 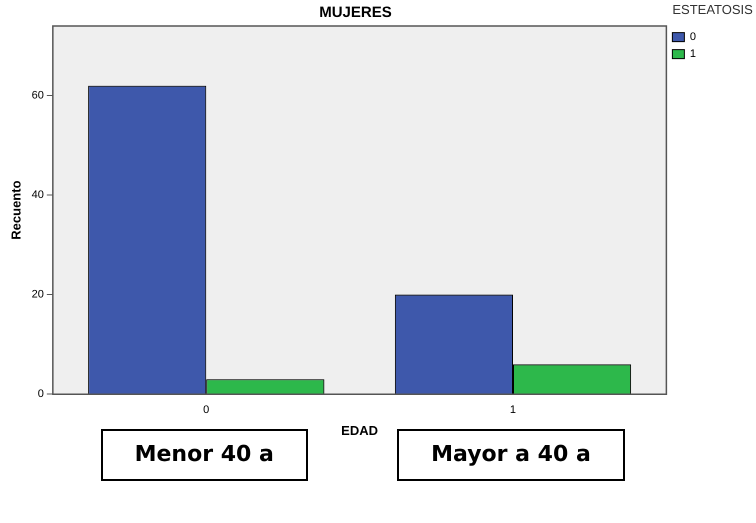 I want to click on text: Menor 40 a, so click(x=204, y=455).